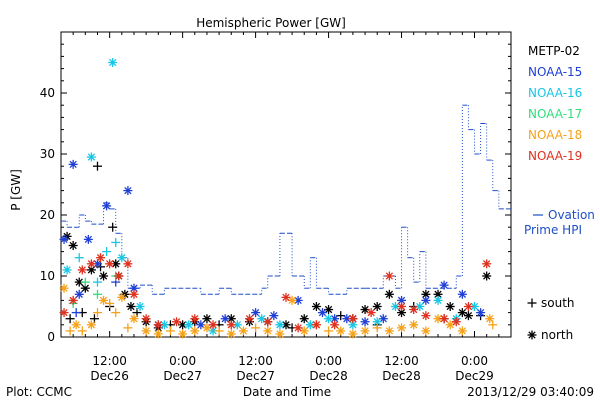 The height and width of the screenshot is (400, 600). What do you see at coordinates (530, 392) in the screenshot?
I see `footer-timestamp: 2013/12/29 03:40:09` at bounding box center [530, 392].